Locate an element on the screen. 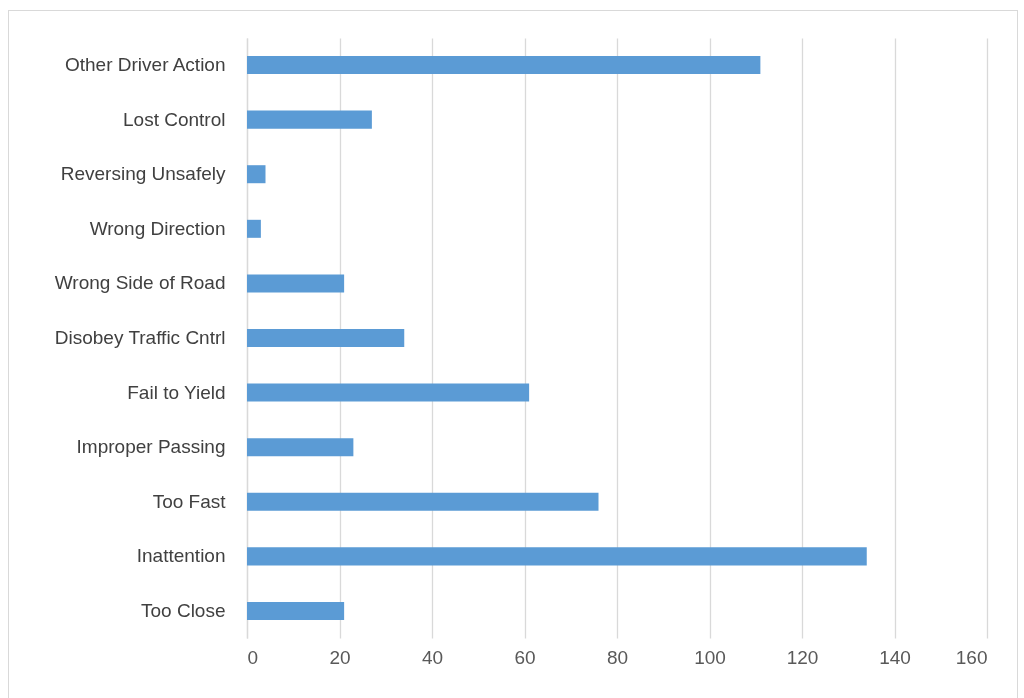 The height and width of the screenshot is (698, 1024). y-tick-label: Too Close is located at coordinates (183, 610).